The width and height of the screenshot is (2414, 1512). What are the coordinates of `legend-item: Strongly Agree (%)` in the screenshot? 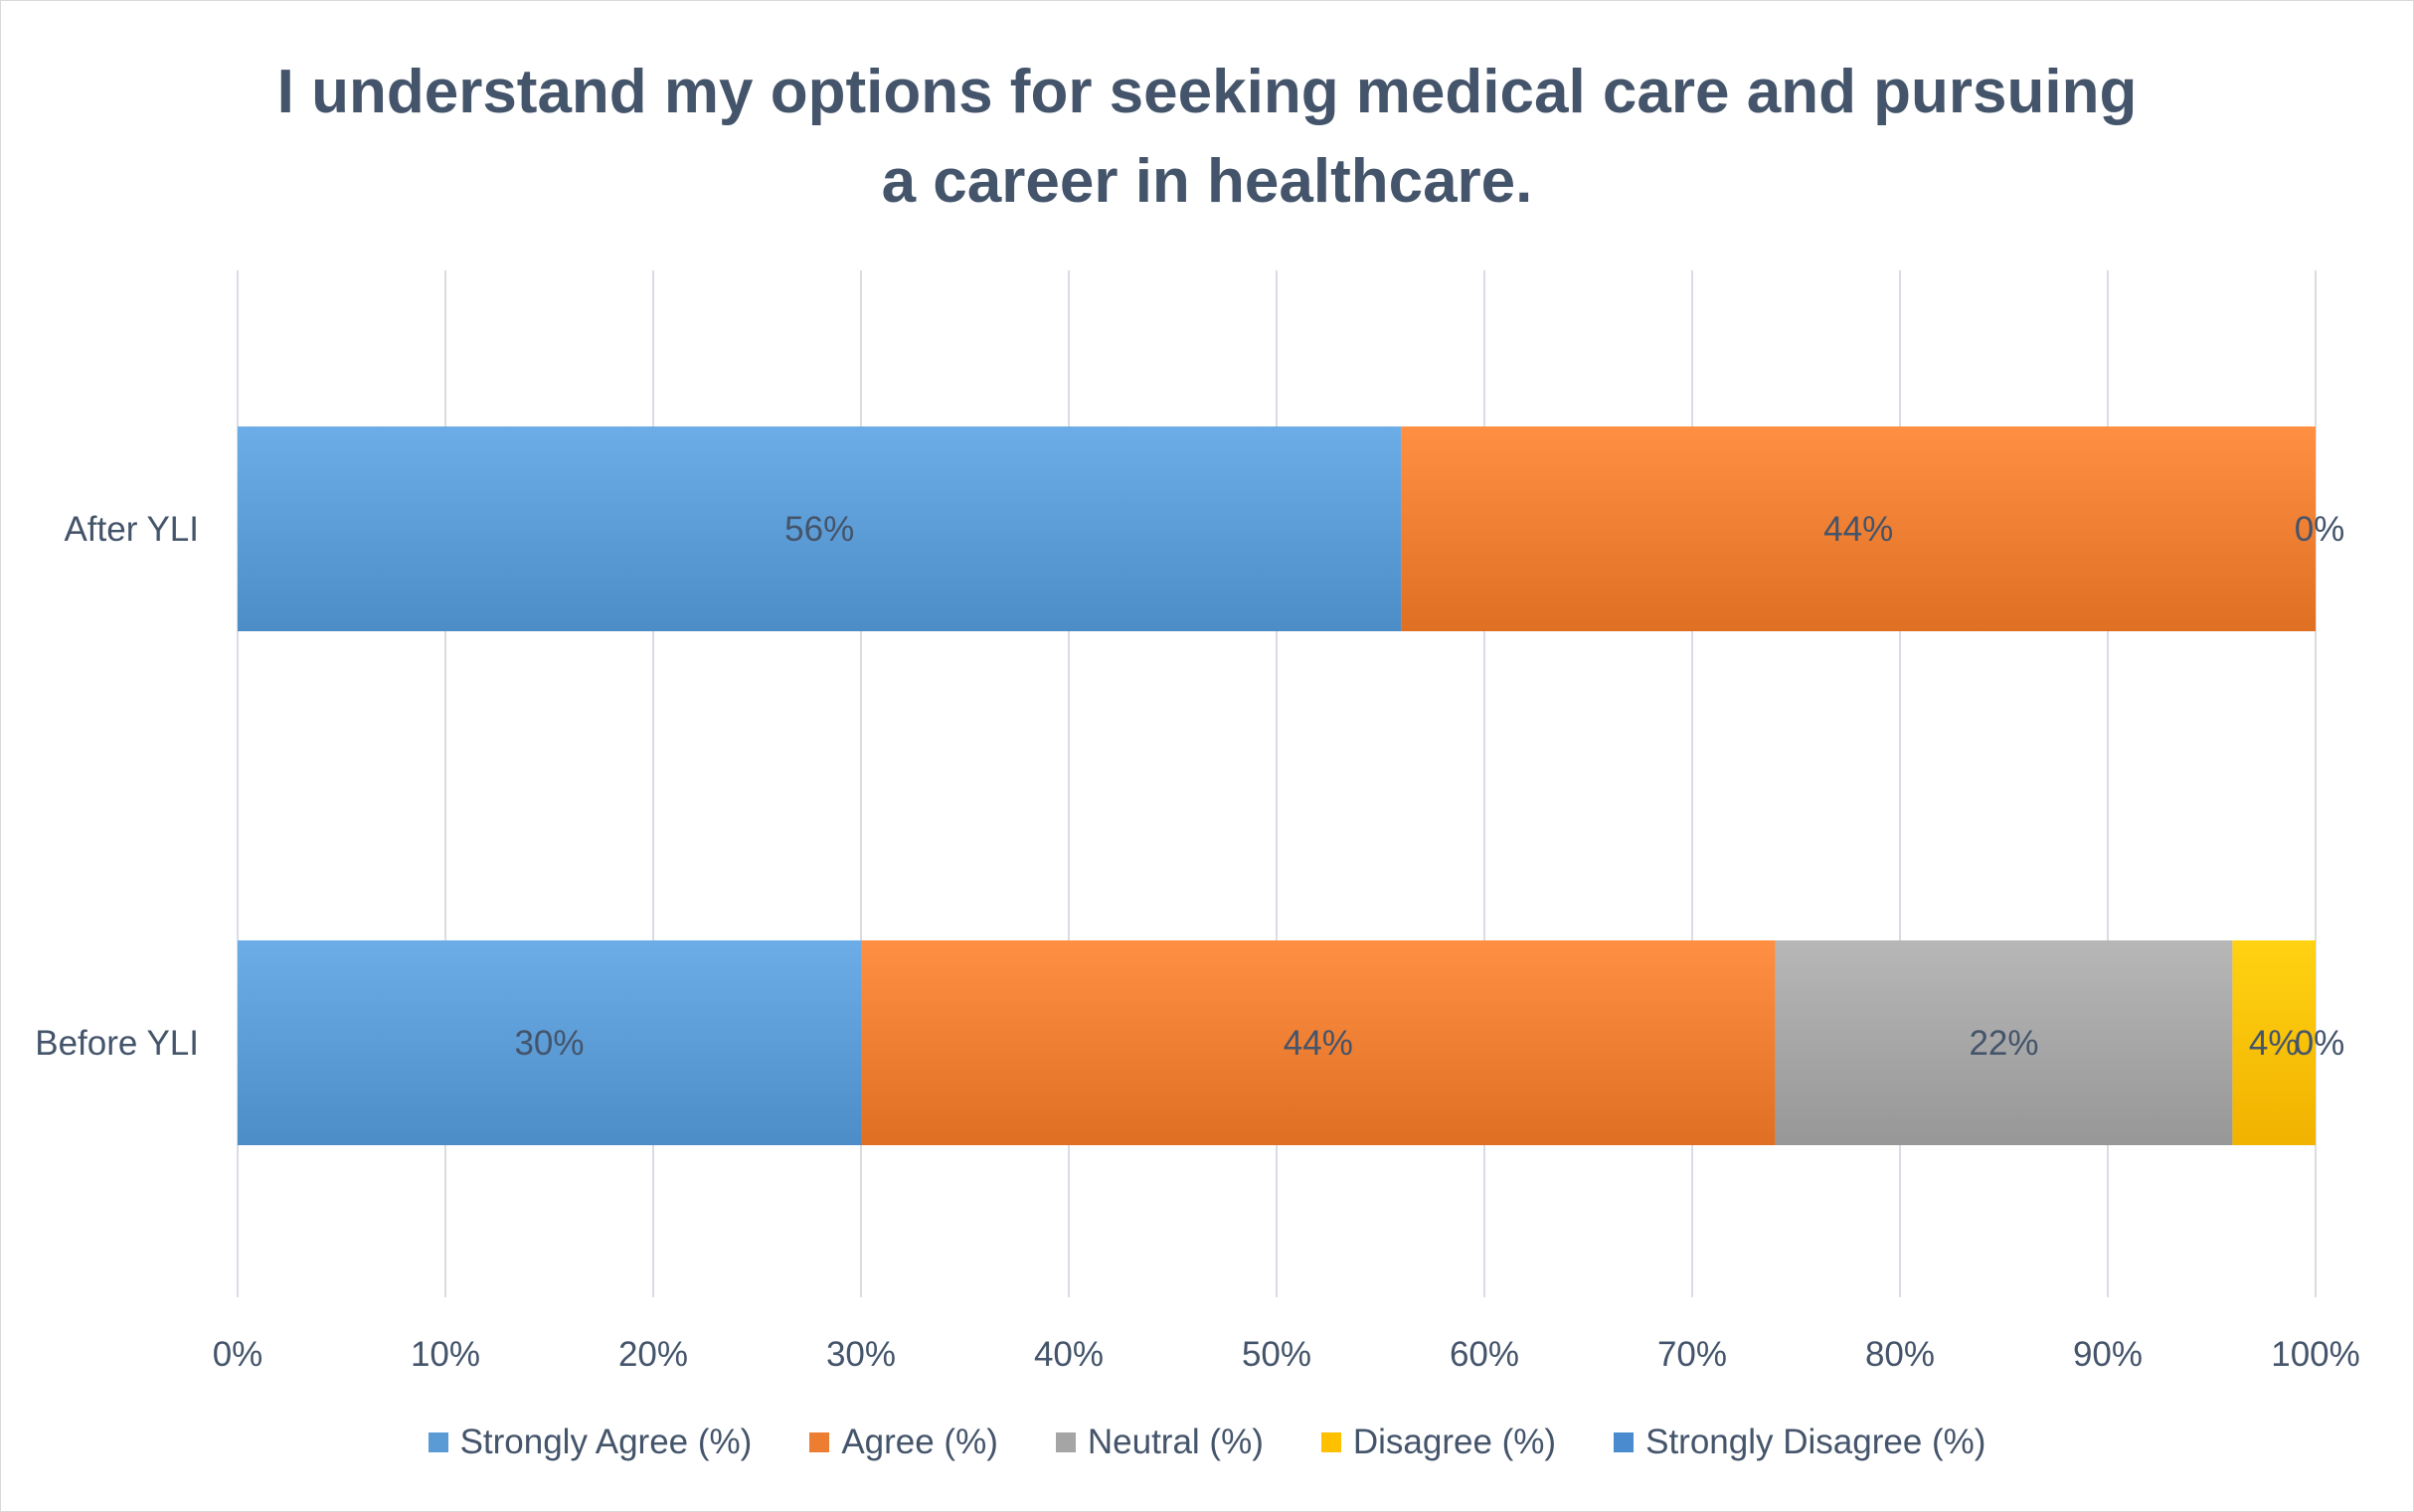 It's located at (590, 1442).